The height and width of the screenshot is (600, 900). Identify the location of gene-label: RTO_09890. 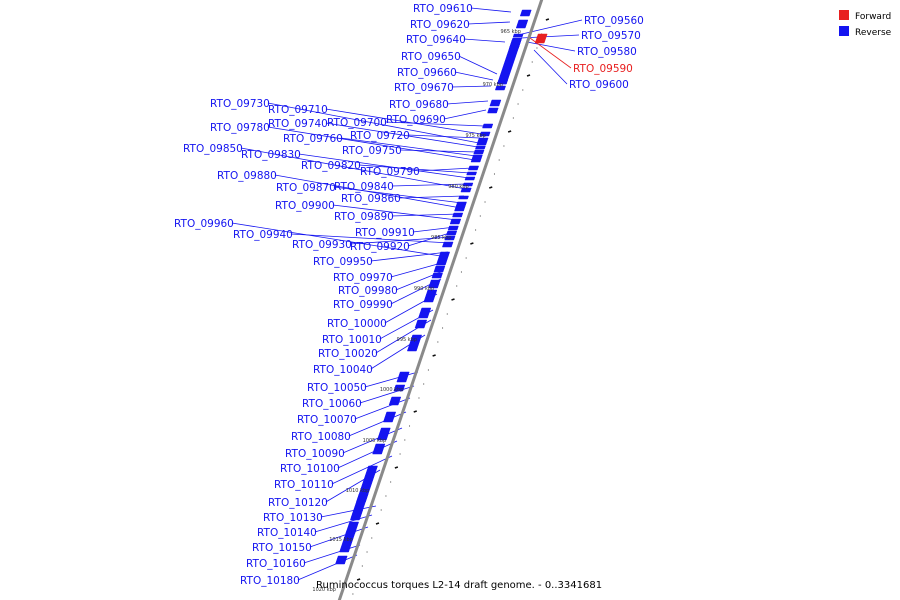
(364, 217).